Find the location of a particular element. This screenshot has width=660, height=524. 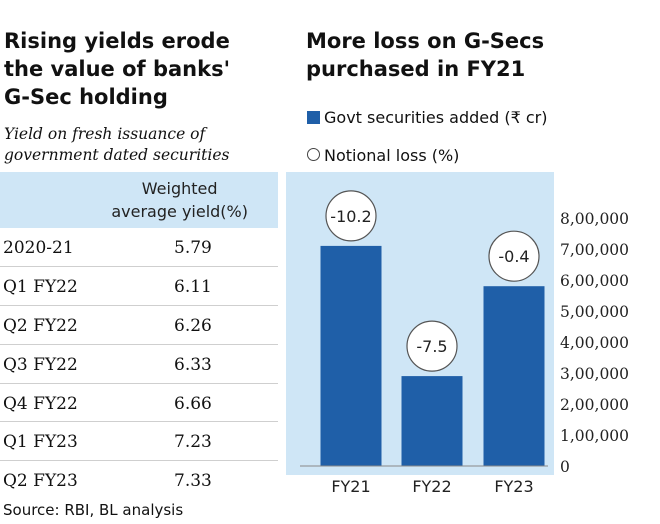

bar-fy23 is located at coordinates (514, 376).